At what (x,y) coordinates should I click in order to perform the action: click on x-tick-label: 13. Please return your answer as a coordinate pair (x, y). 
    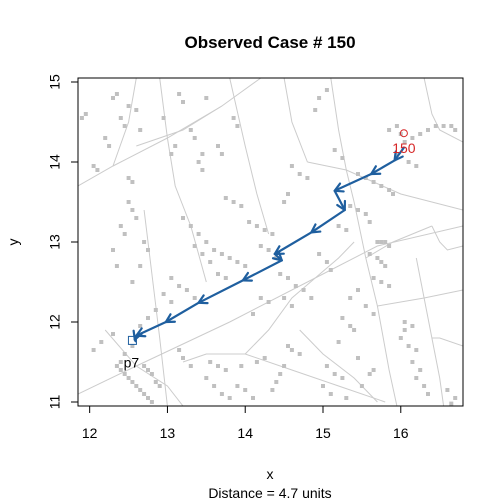
    Looking at the image, I should click on (168, 433).